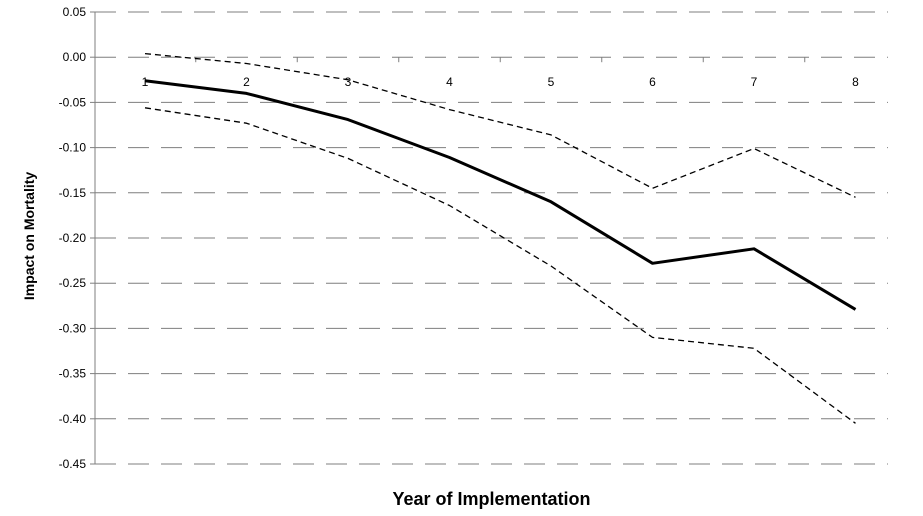 This screenshot has height=516, width=923. What do you see at coordinates (855, 82) in the screenshot?
I see `x-tick-label: 8` at bounding box center [855, 82].